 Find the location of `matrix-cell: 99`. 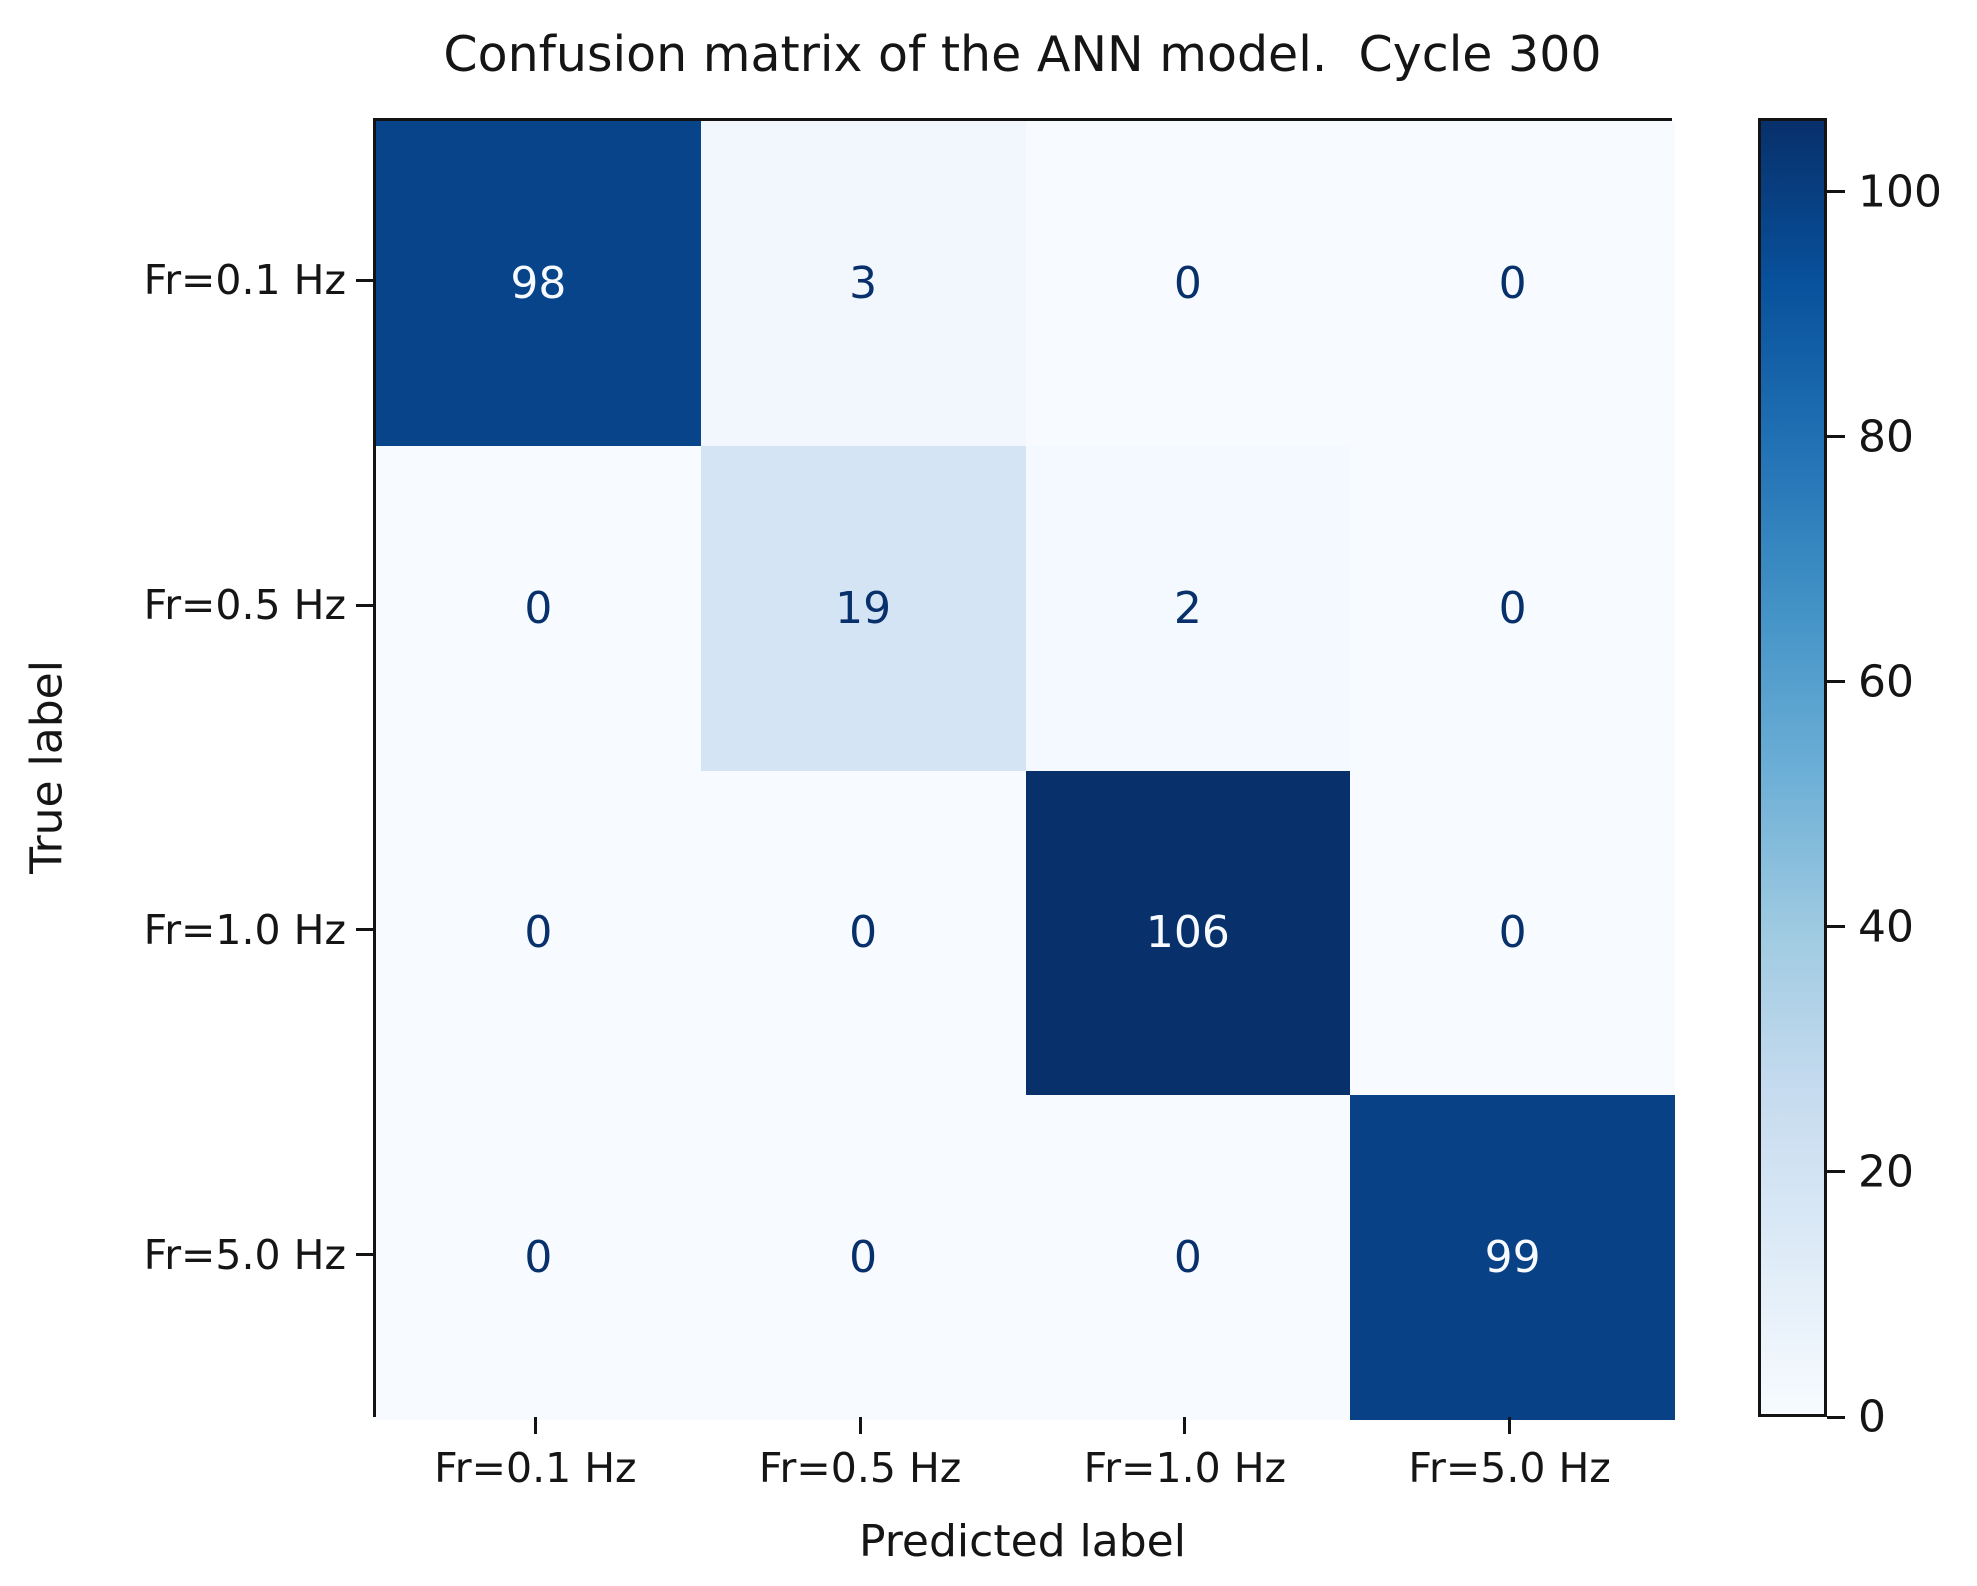

matrix-cell: 99 is located at coordinates (1512, 1257).